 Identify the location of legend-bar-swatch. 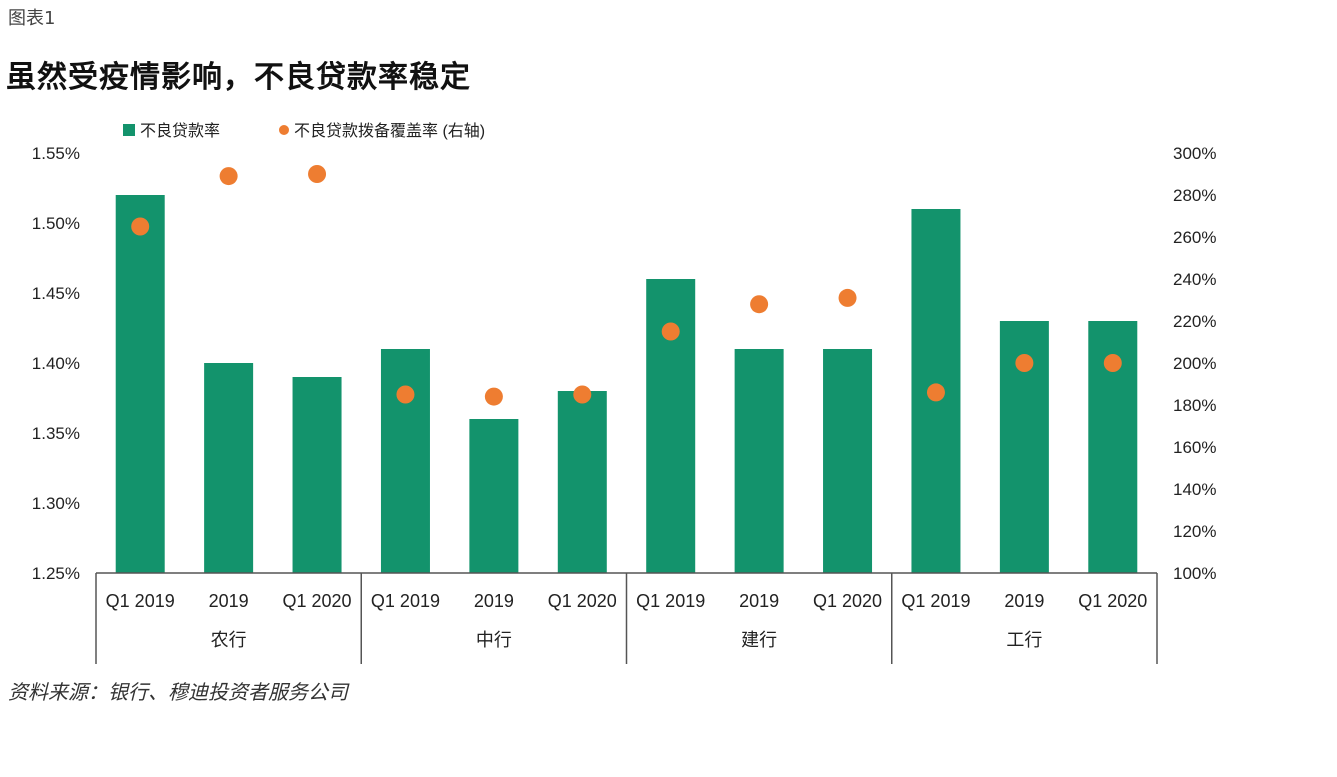
(129, 130).